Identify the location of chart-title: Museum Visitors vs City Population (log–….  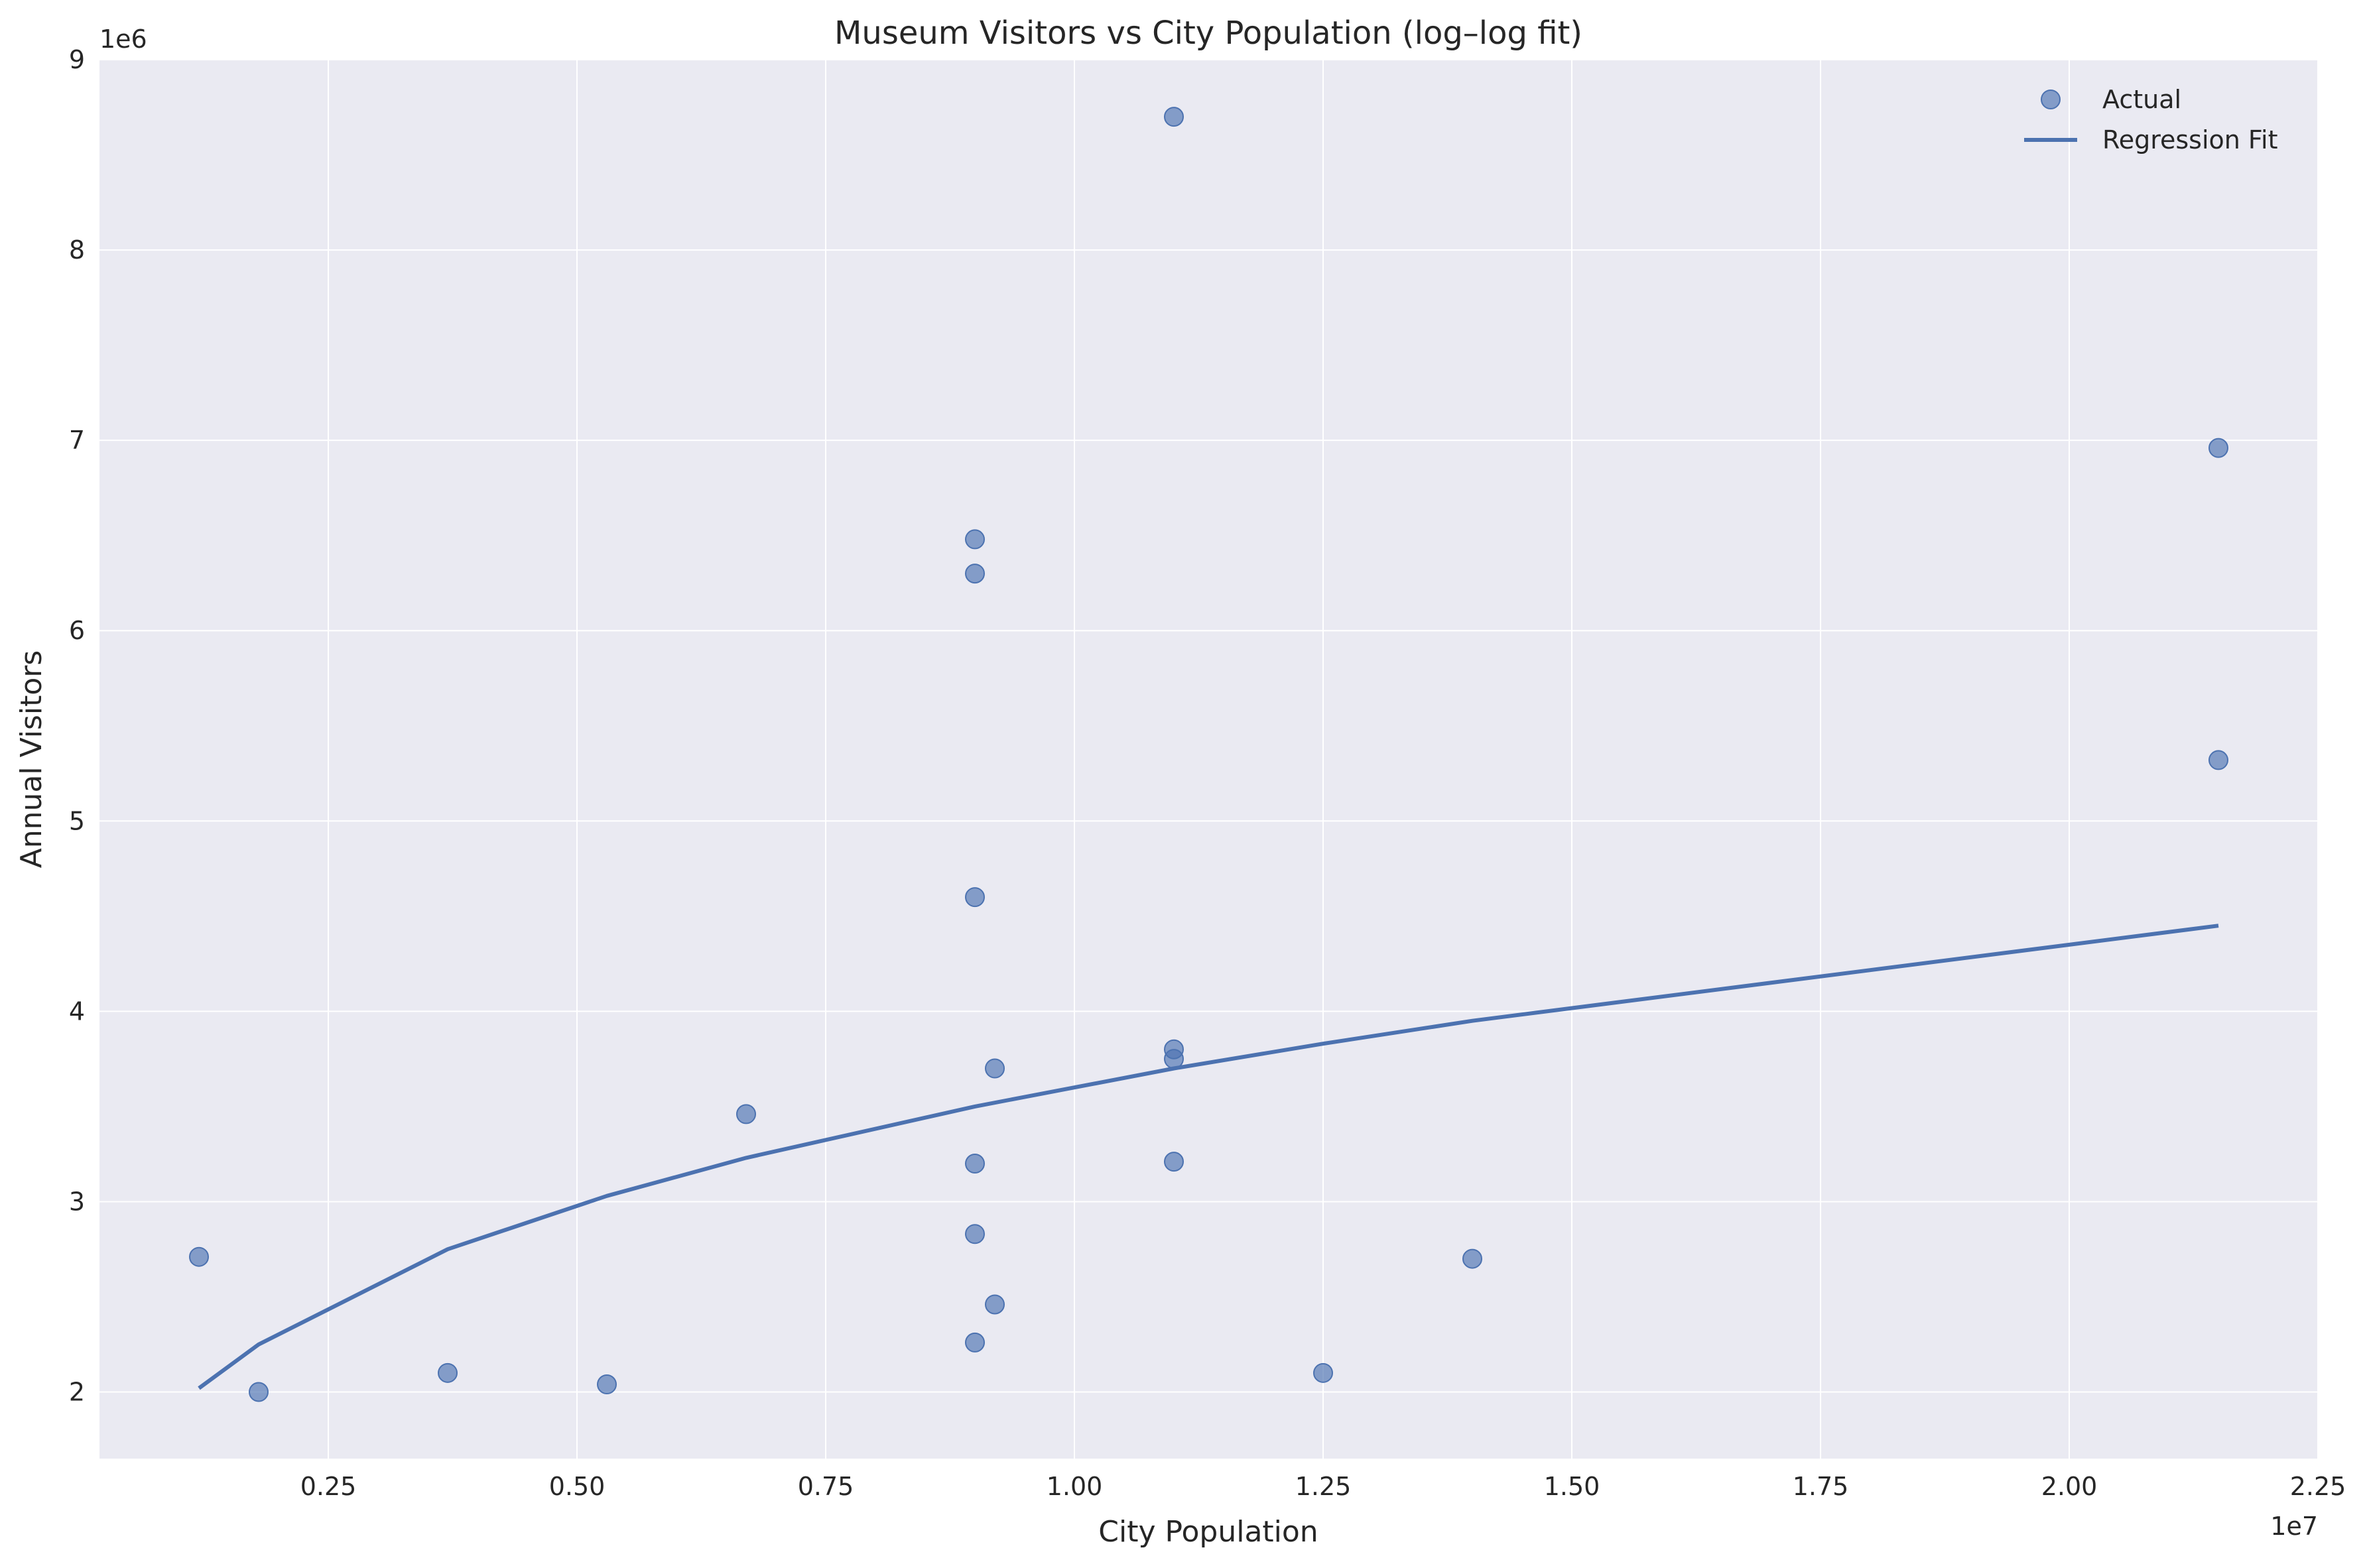
(1208, 33).